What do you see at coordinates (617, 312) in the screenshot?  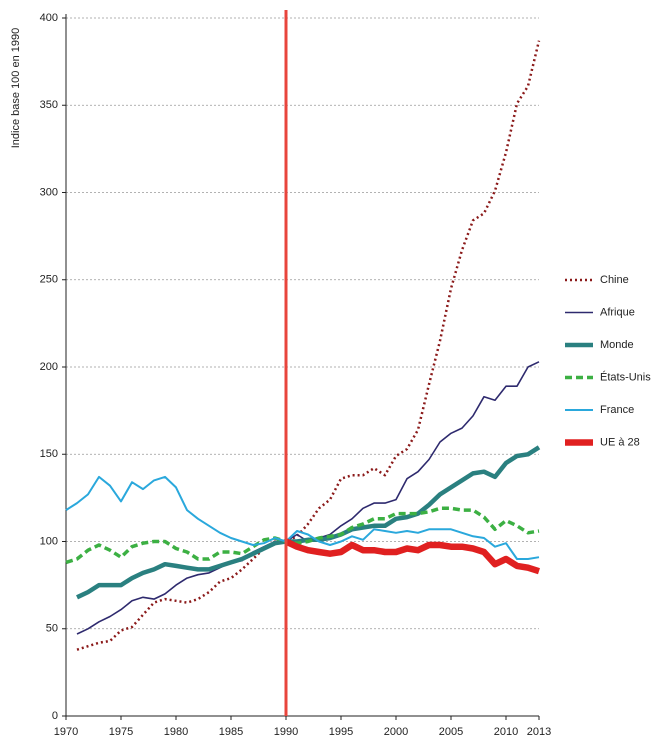 I see `legend-label: Afrique` at bounding box center [617, 312].